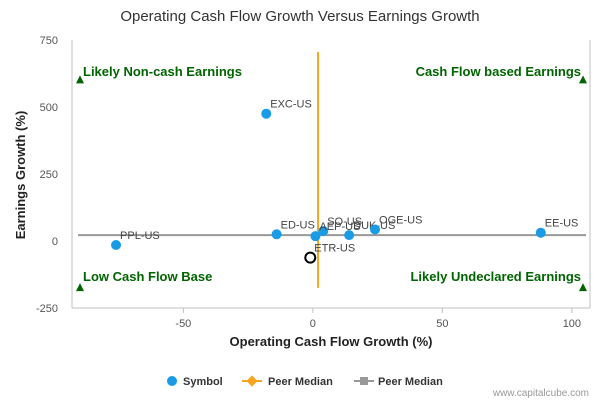 The image size is (600, 400). Describe the element at coordinates (147, 276) in the screenshot. I see `quadrant-label-bottom-left: Low Cash Flow Base` at that location.